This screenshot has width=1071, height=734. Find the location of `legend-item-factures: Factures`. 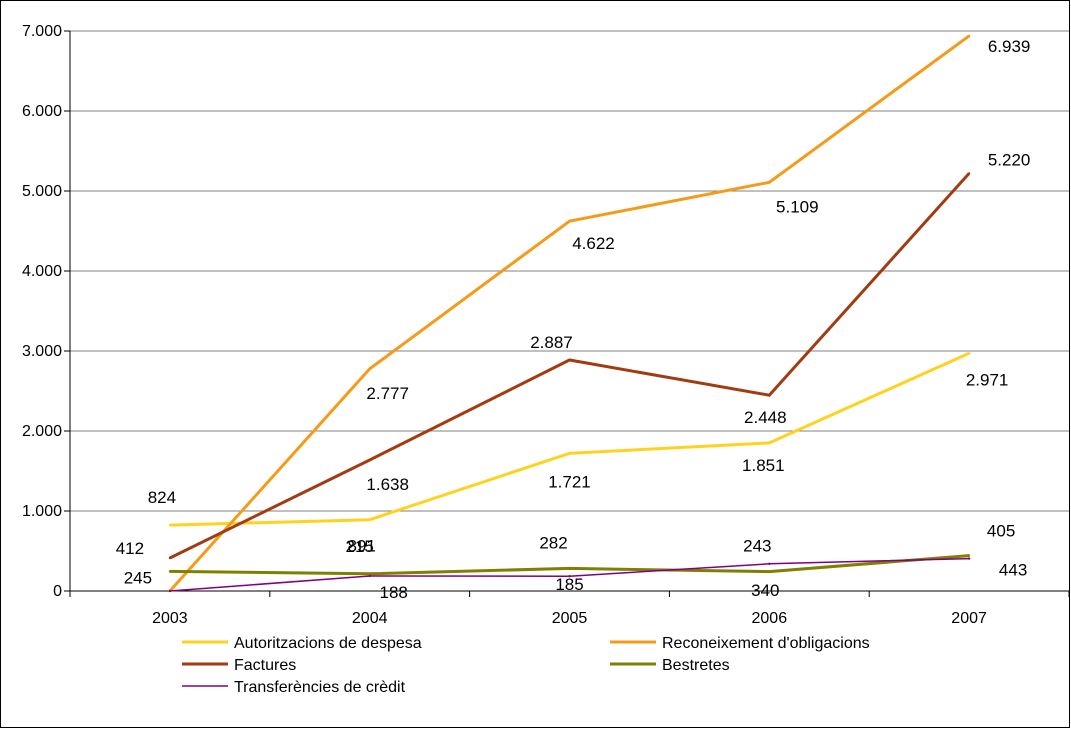

legend-item-factures: Factures is located at coordinates (239, 665).